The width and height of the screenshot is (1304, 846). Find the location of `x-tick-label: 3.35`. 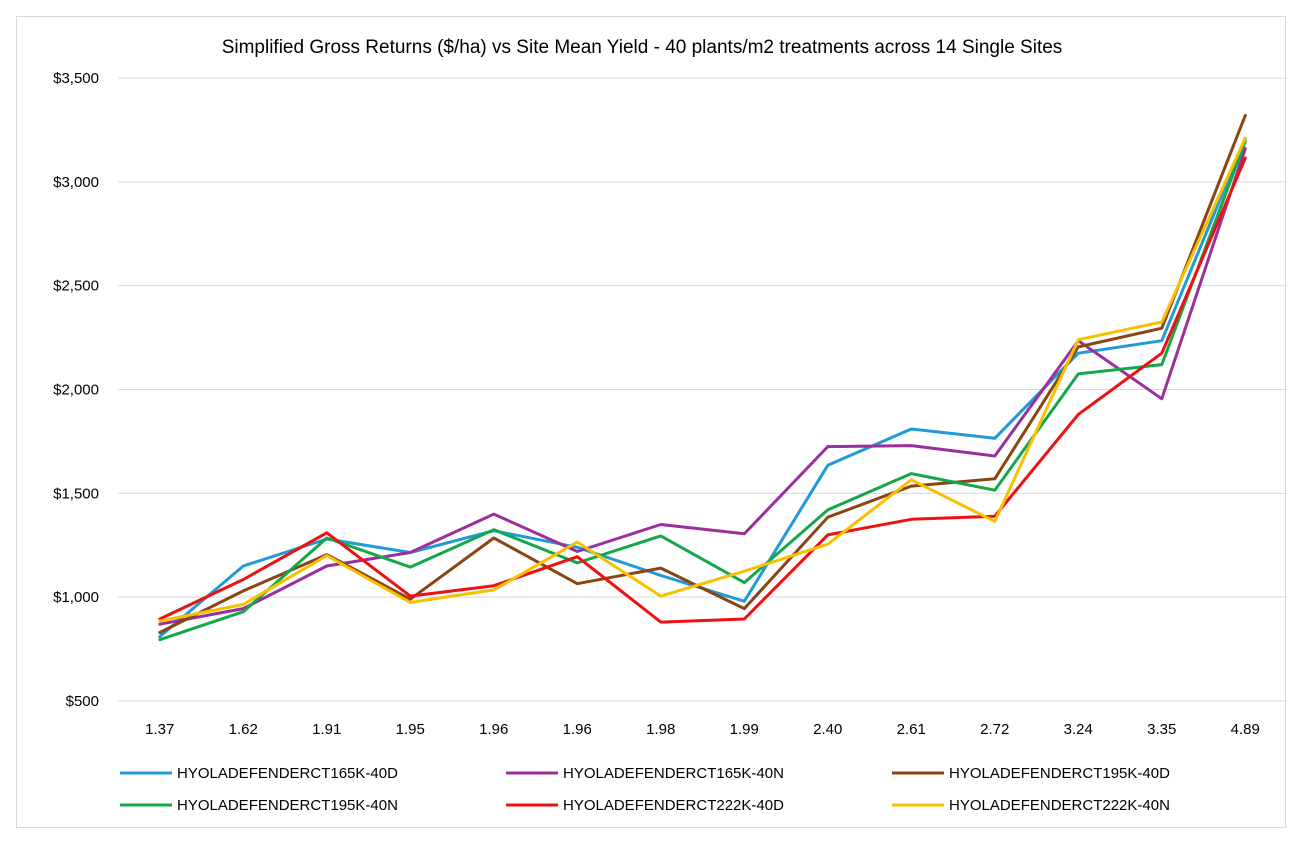

x-tick-label: 3.35 is located at coordinates (1161, 729).